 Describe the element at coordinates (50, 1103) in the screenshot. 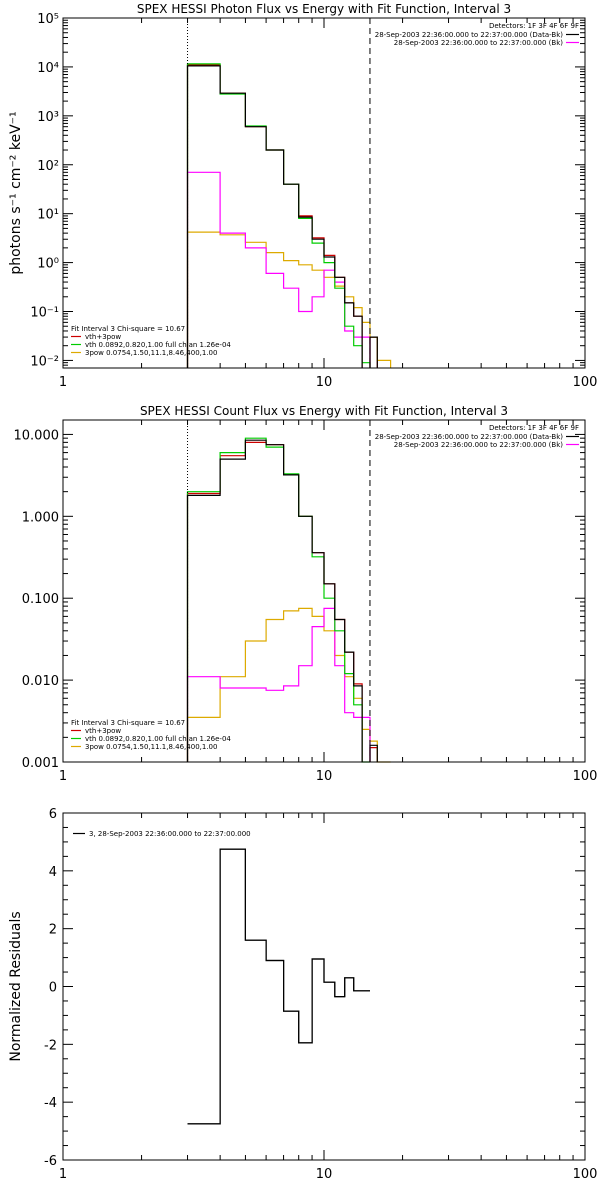

I see `y-tick-label: -4` at that location.